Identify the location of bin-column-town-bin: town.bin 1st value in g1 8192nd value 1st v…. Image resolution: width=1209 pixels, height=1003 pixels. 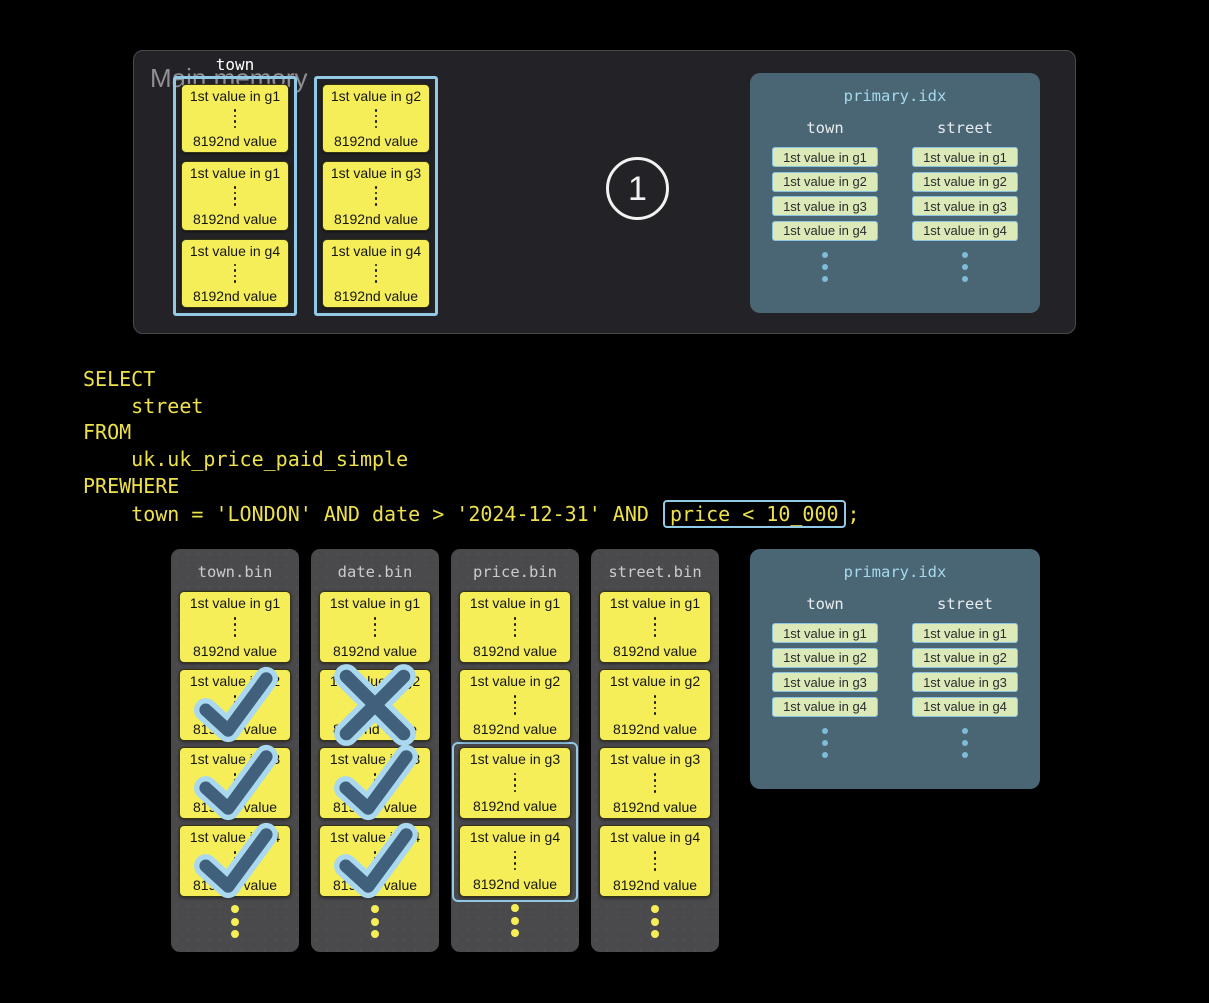
(235, 750).